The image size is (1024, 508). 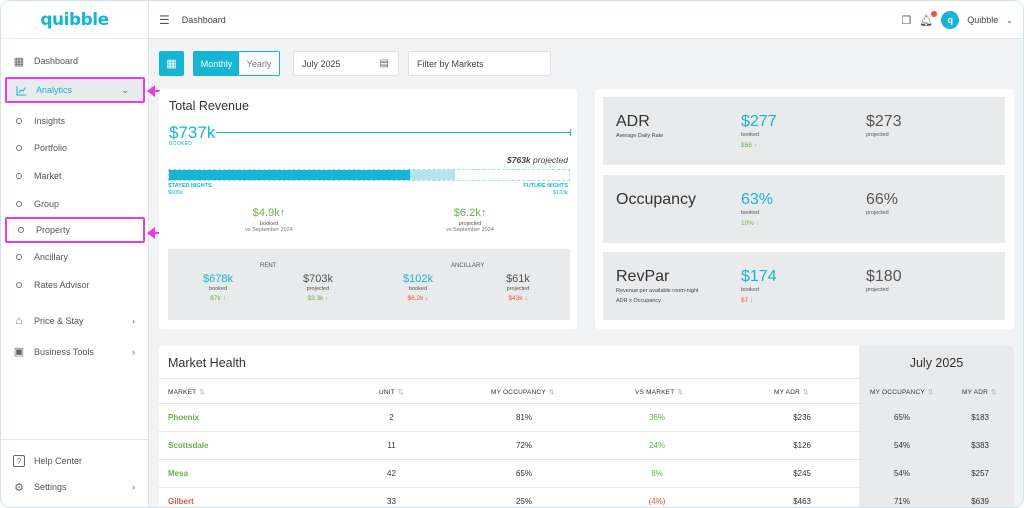 I want to click on kpi-booked: 63% booked 10% ↑, so click(x=757, y=209).